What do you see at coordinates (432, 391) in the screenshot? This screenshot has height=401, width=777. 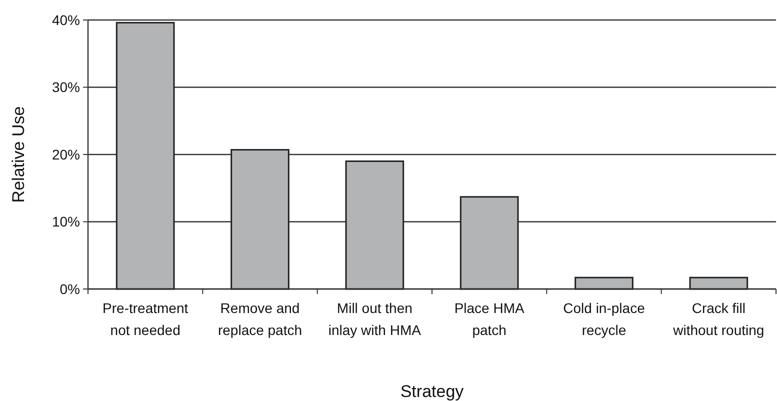 I see `x-axis-title: Strategy` at bounding box center [432, 391].